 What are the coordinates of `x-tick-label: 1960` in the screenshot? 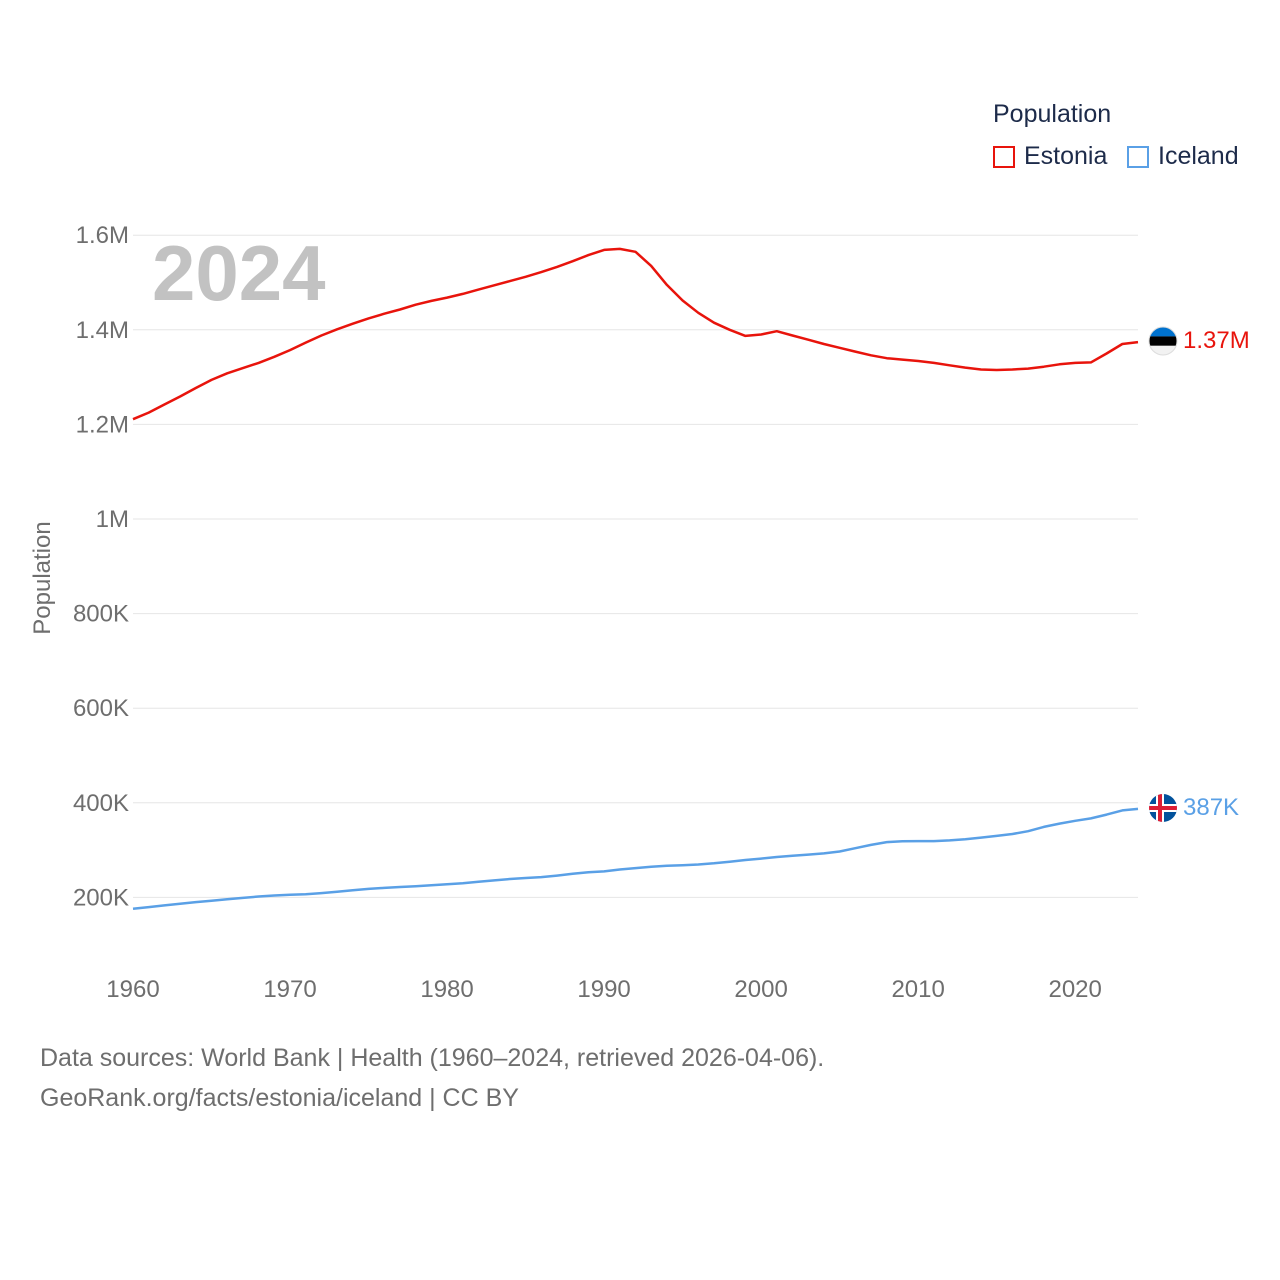 It's located at (132, 989).